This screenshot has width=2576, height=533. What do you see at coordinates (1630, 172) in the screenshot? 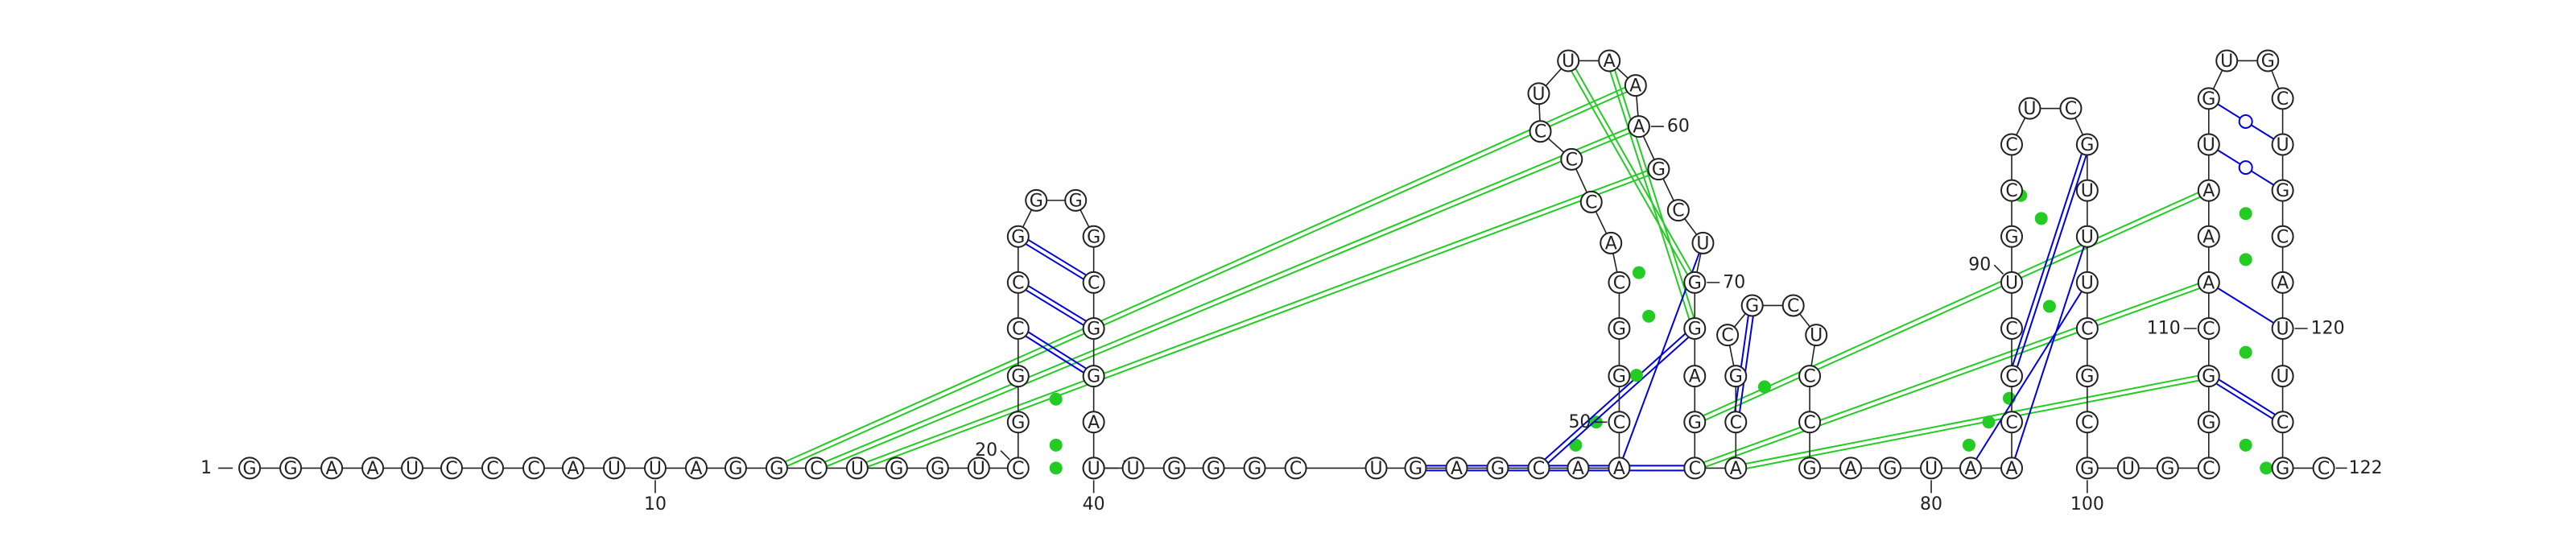
I see `pseudoknot-pair` at bounding box center [1630, 172].